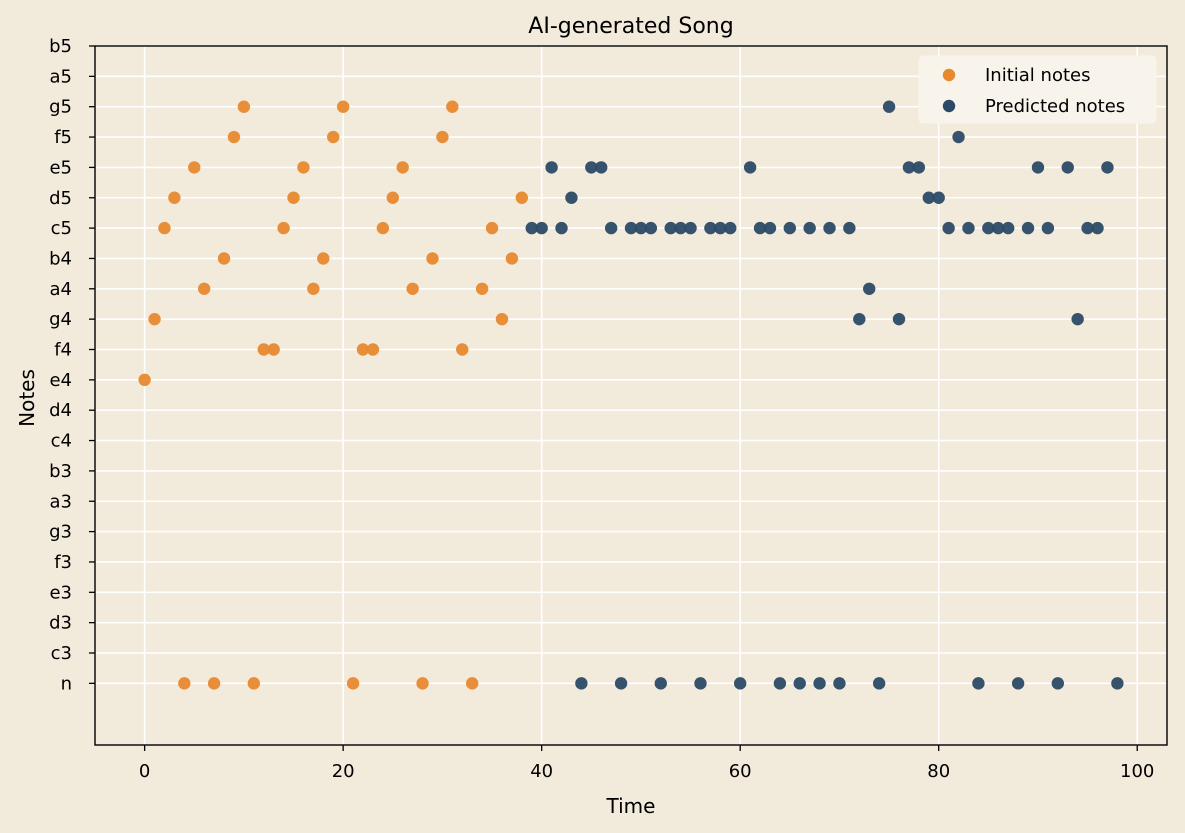 This screenshot has height=833, width=1185. Describe the element at coordinates (144, 771) in the screenshot. I see `x-tick-label: 0` at that location.